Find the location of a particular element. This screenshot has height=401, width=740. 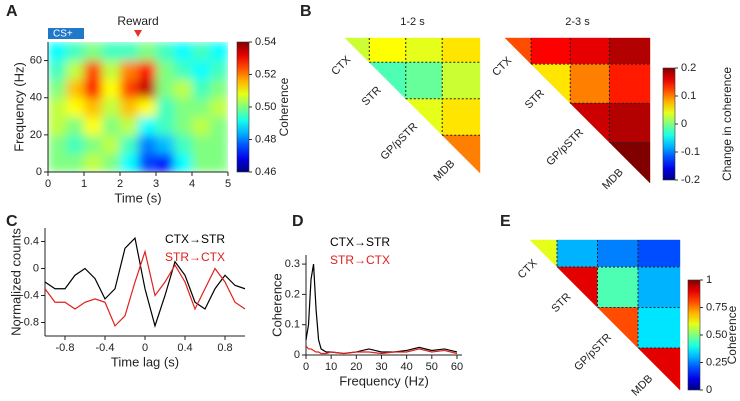

x-tick-label: 0.8 is located at coordinates (224, 348).